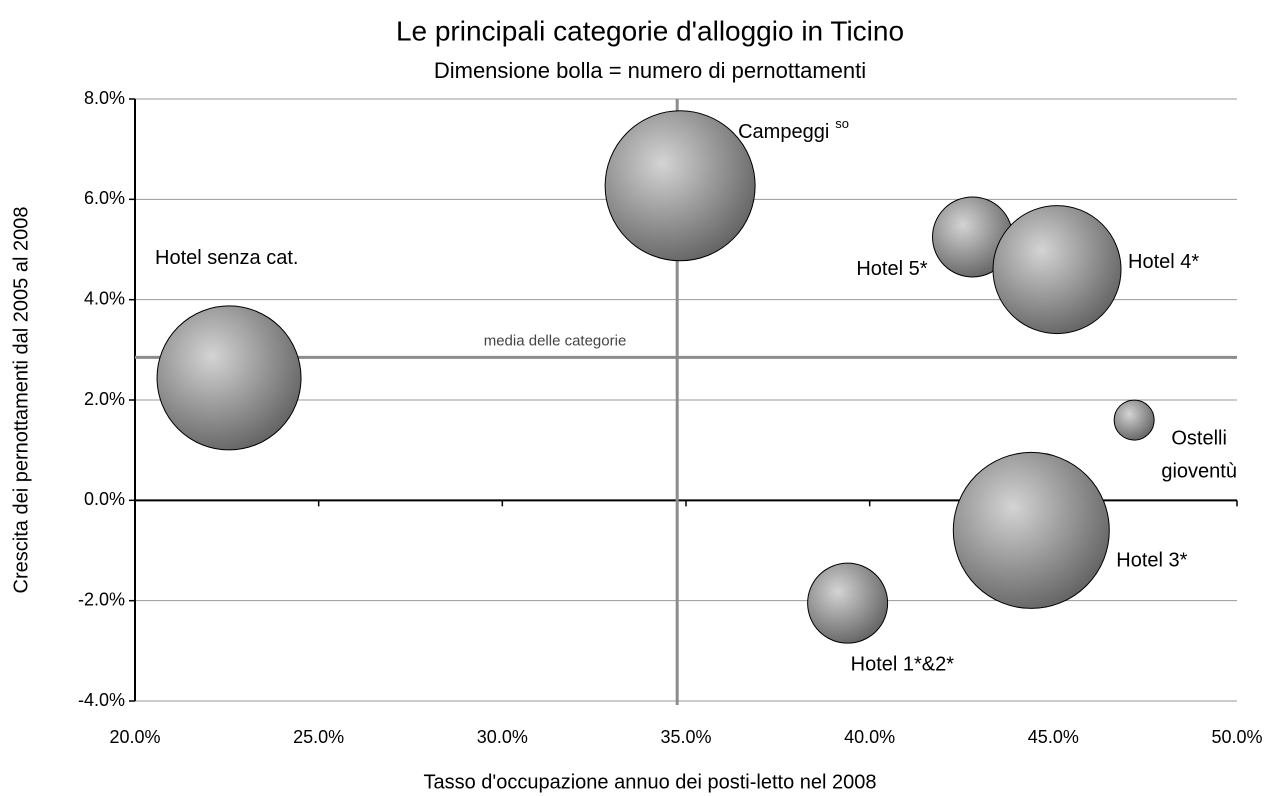  Describe the element at coordinates (555, 340) in the screenshot. I see `mean-label: media delle categorie` at that location.